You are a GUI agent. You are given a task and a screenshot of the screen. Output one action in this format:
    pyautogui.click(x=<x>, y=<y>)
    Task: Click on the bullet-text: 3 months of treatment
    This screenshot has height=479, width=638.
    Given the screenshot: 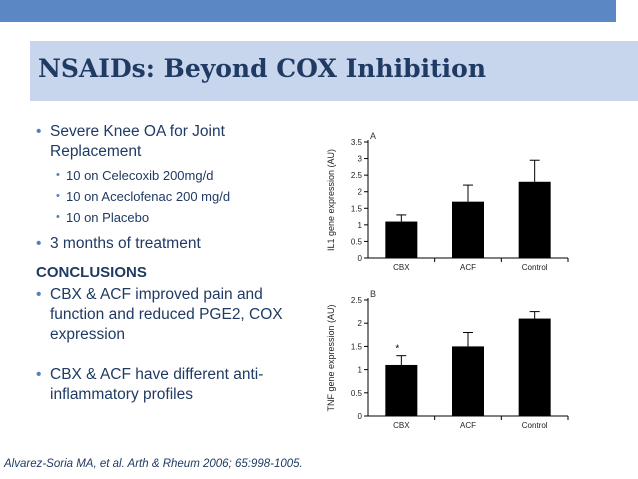 What is the action you would take?
    pyautogui.click(x=125, y=243)
    